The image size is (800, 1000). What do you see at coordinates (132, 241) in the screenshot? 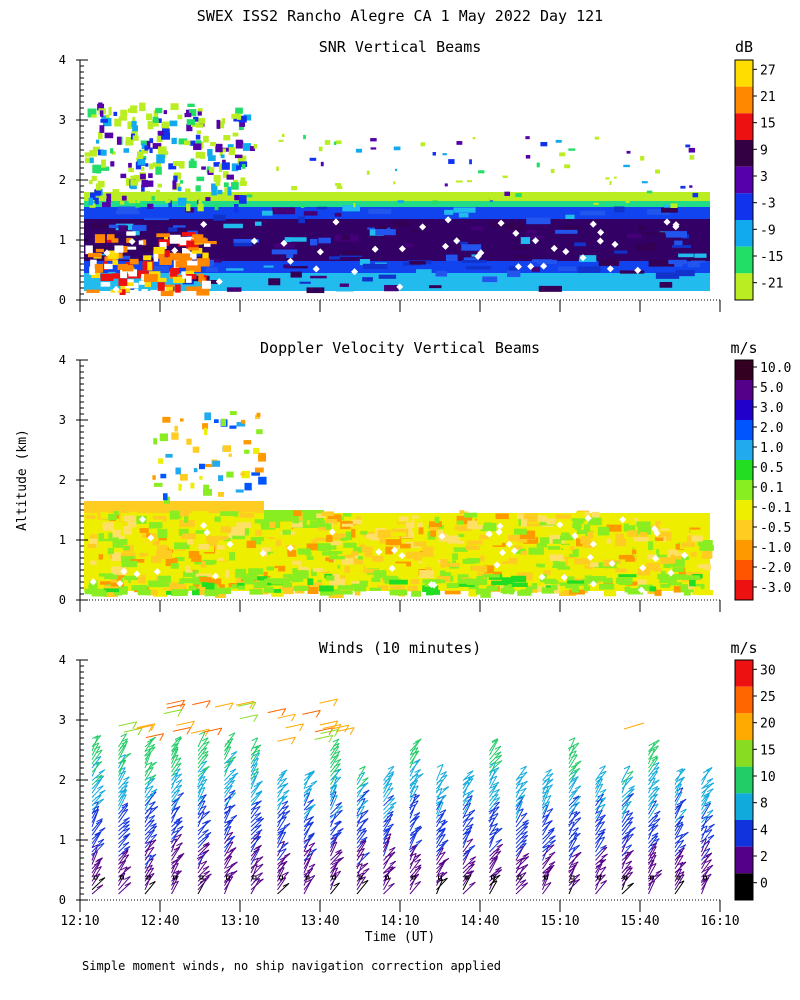
I see `snr-gap` at bounding box center [132, 241].